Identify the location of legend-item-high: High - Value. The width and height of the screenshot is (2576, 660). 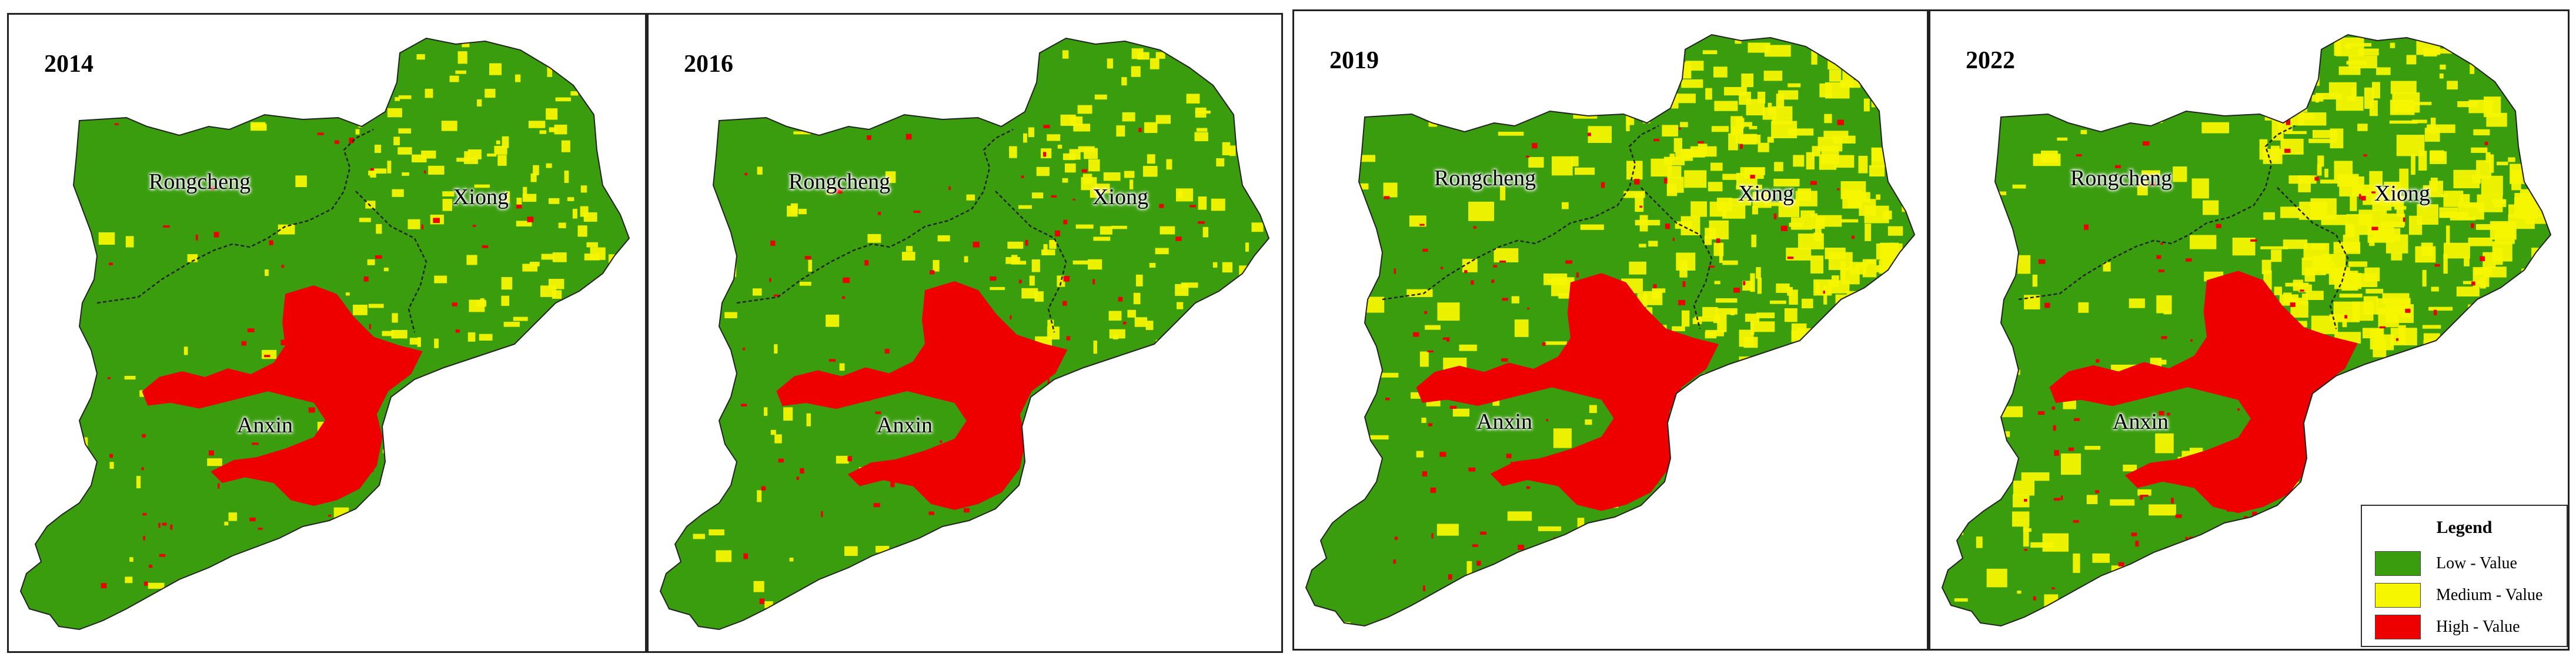
(2447, 627).